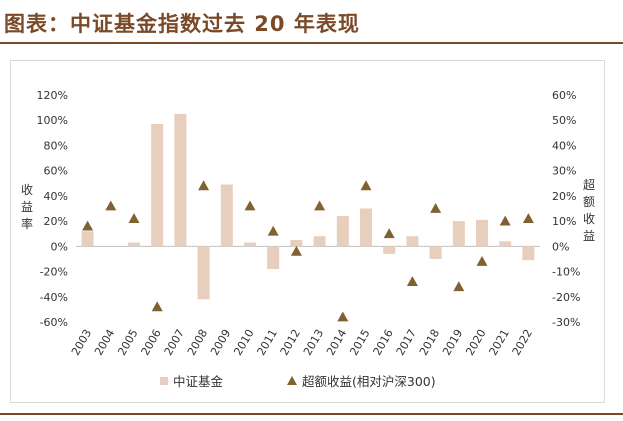  Describe the element at coordinates (475, 342) in the screenshot. I see `x-tick-label: 2020` at that location.